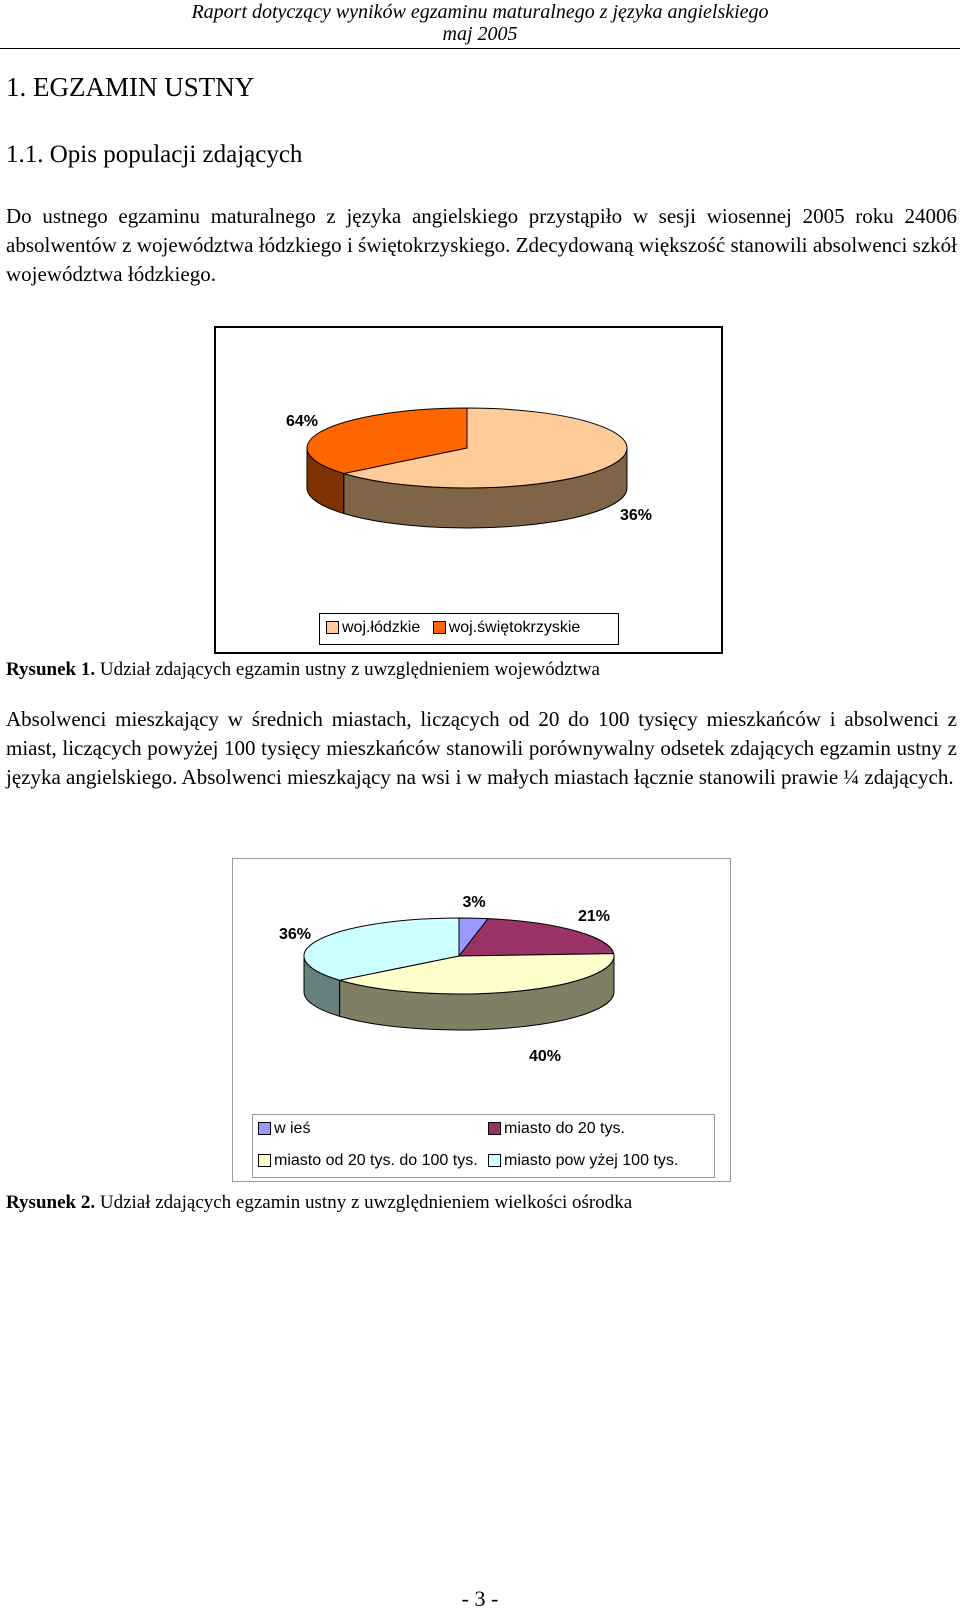 The width and height of the screenshot is (960, 1613). What do you see at coordinates (591, 1160) in the screenshot?
I see `legend-label: miasto pow yżej 100 tys.` at bounding box center [591, 1160].